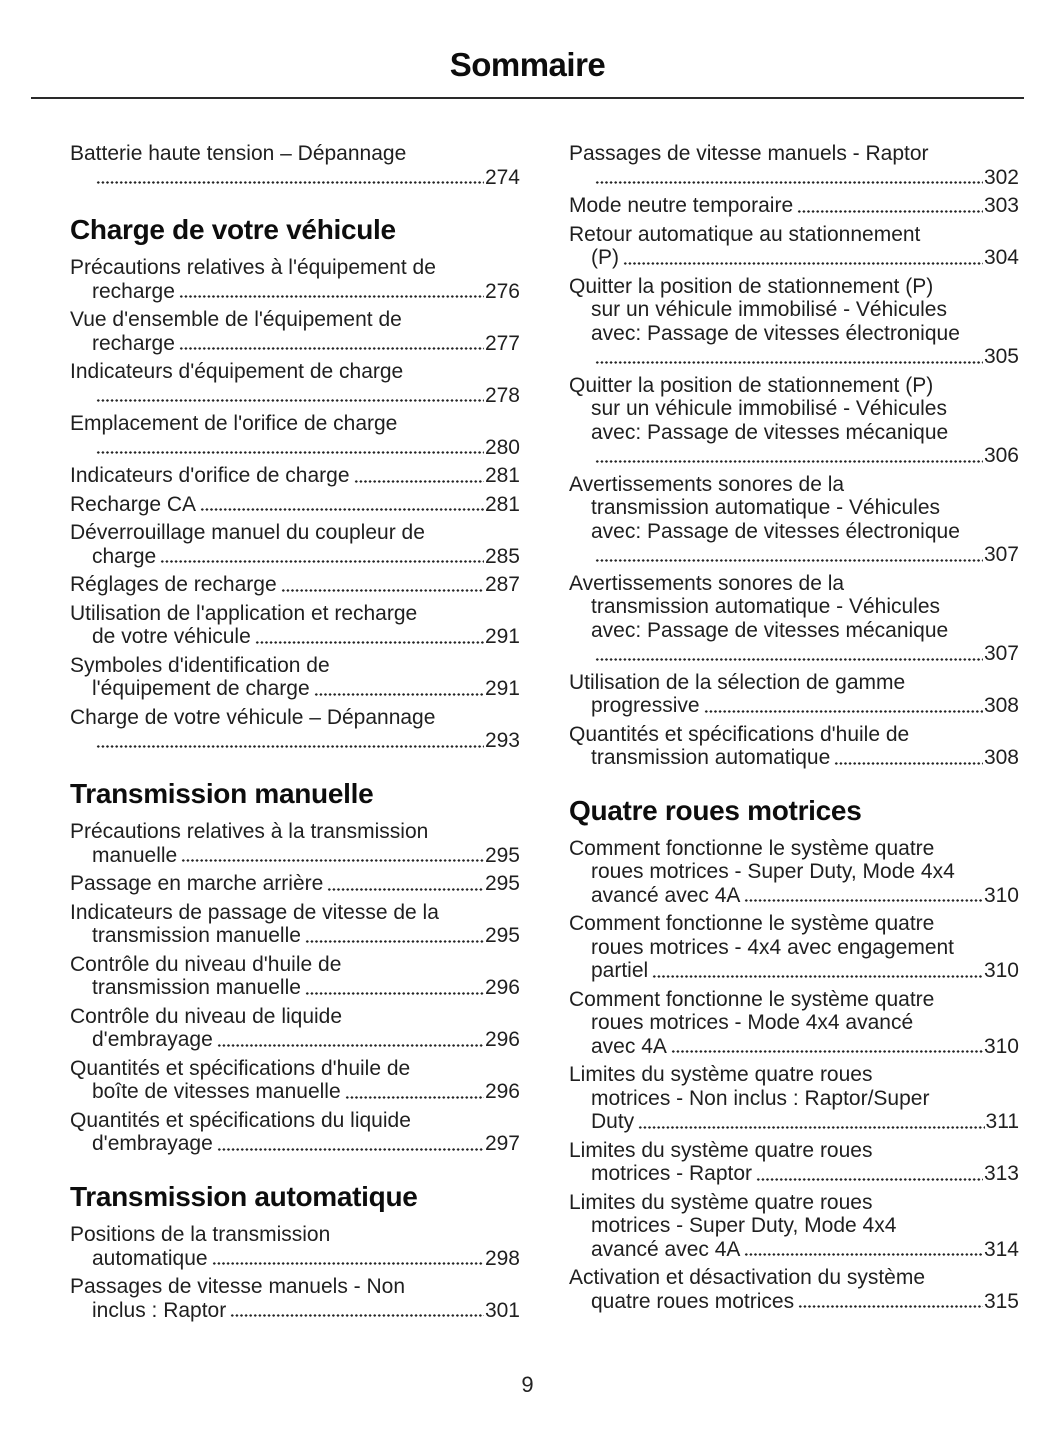  What do you see at coordinates (236, 320) in the screenshot?
I see `toc-entry-line: Vue d'ensemble de l'équipement de` at bounding box center [236, 320].